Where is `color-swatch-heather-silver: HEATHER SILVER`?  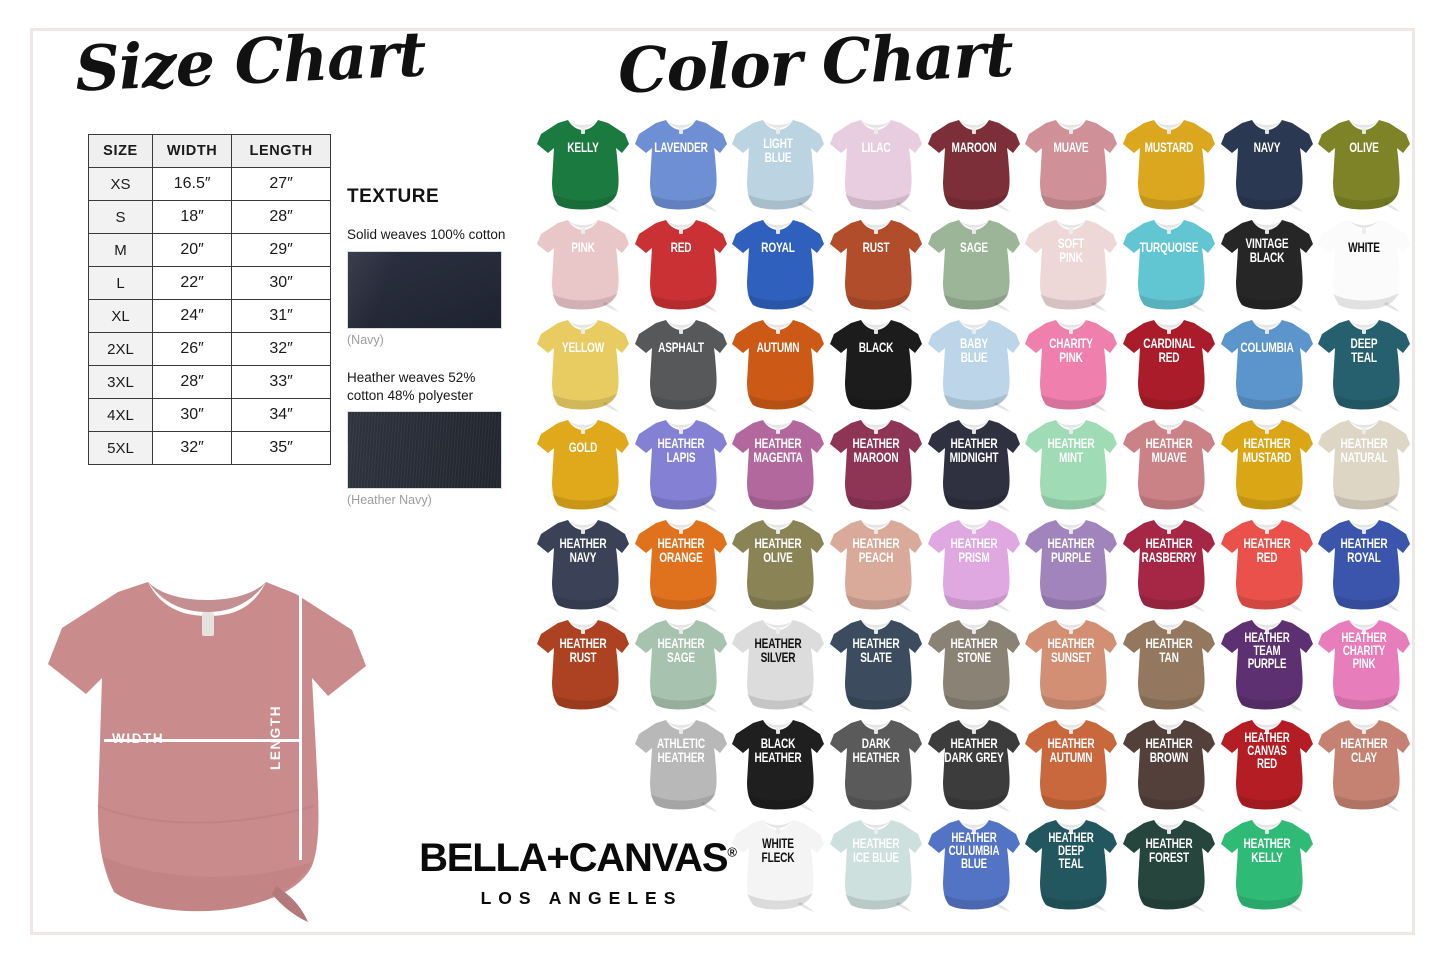 color-swatch-heather-silver: HEATHER SILVER is located at coordinates (778, 662).